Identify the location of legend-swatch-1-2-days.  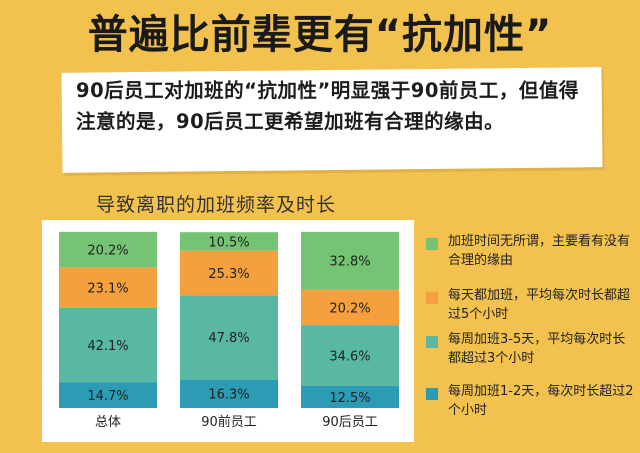
(432, 394).